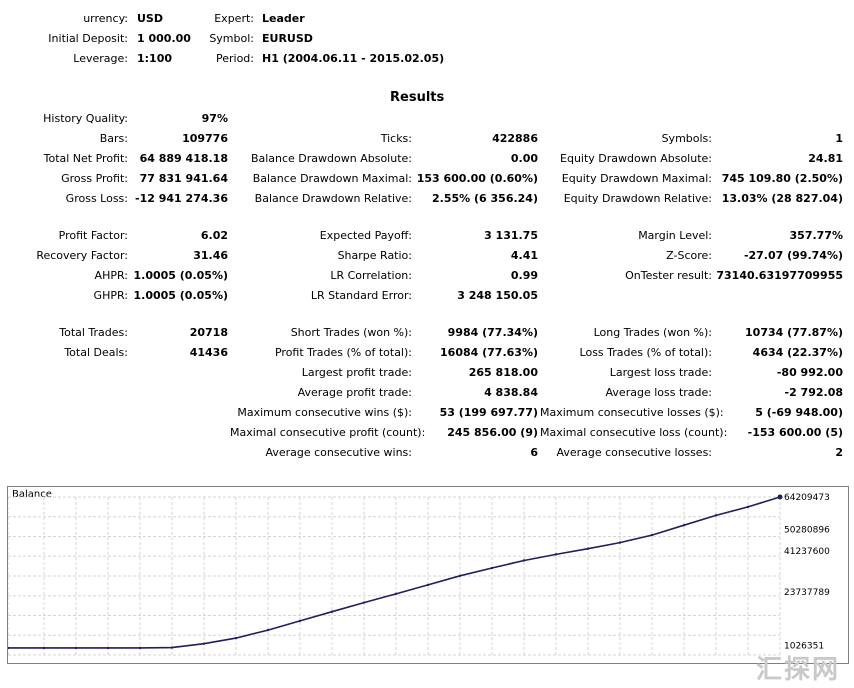 The height and width of the screenshot is (688, 854). What do you see at coordinates (208, 352) in the screenshot?
I see `stat-value: 41436` at bounding box center [208, 352].